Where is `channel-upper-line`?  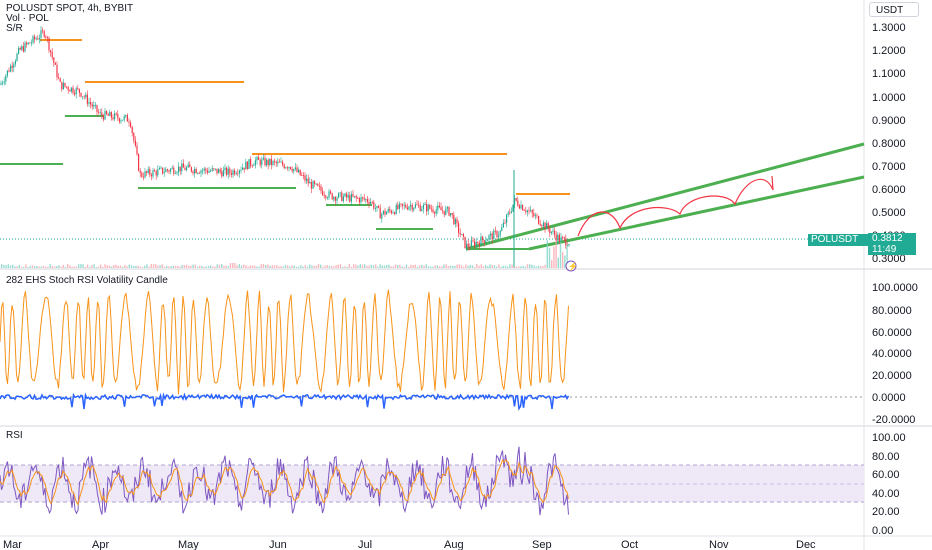
channel-upper-line is located at coordinates (665, 196).